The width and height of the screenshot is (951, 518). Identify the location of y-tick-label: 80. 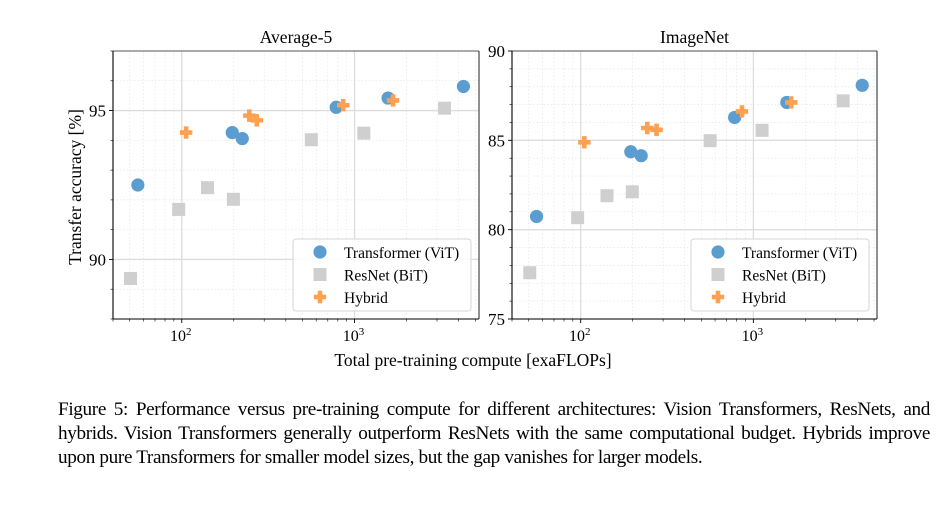
(496, 230).